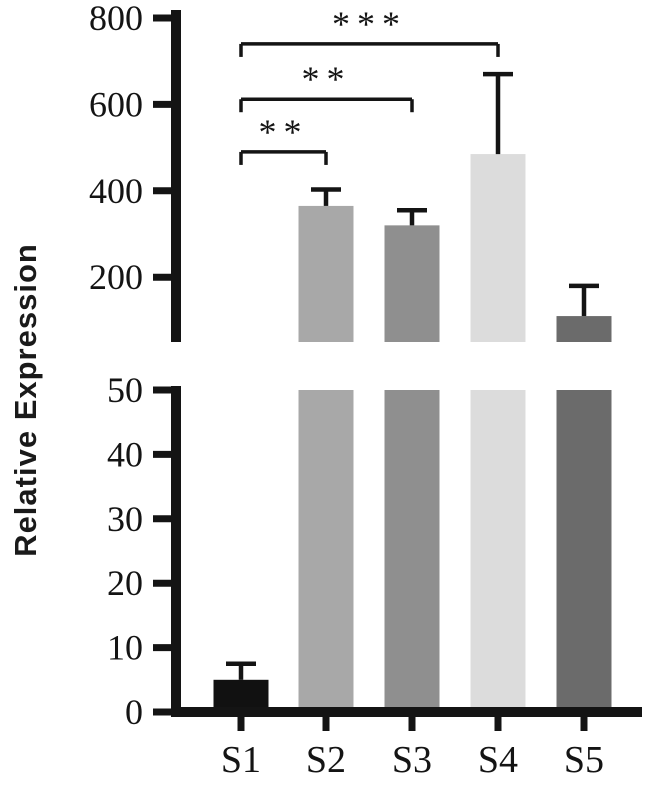 The width and height of the screenshot is (649, 793). Describe the element at coordinates (584, 329) in the screenshot. I see `bar-upper-S5` at that location.